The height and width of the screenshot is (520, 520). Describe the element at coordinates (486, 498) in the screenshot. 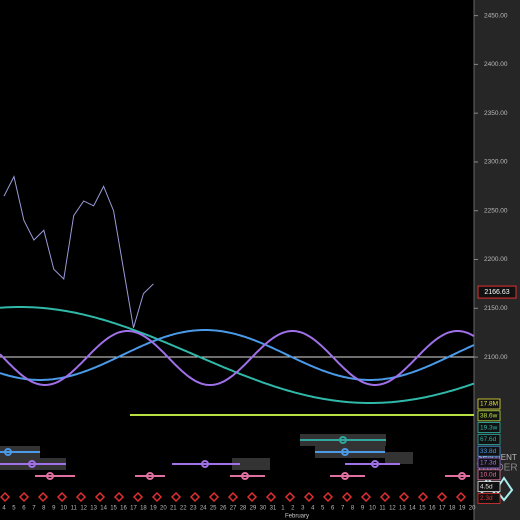

I see `cycle-label: 2.3d` at that location.